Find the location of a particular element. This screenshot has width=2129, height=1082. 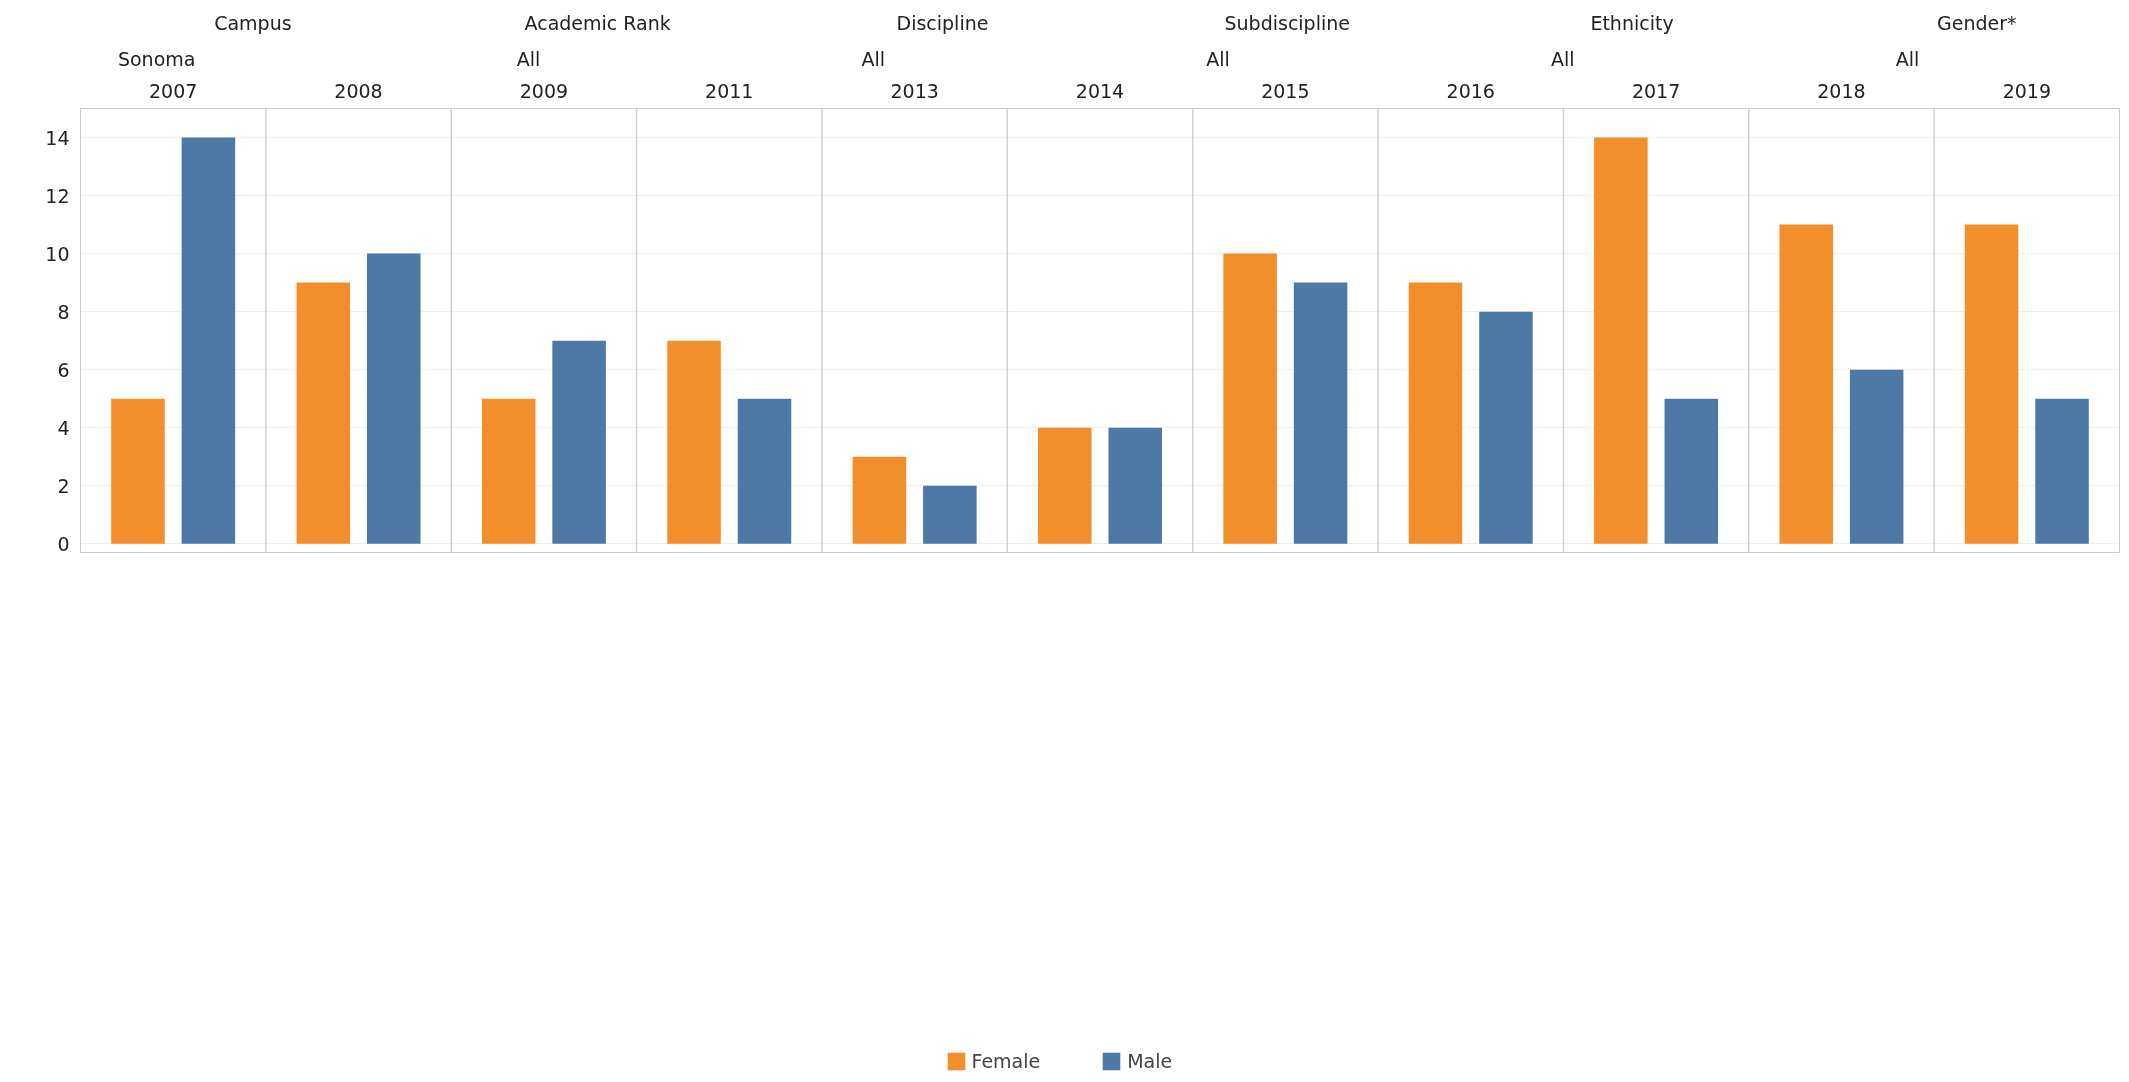

y-tick-label: 8 is located at coordinates (63, 311).